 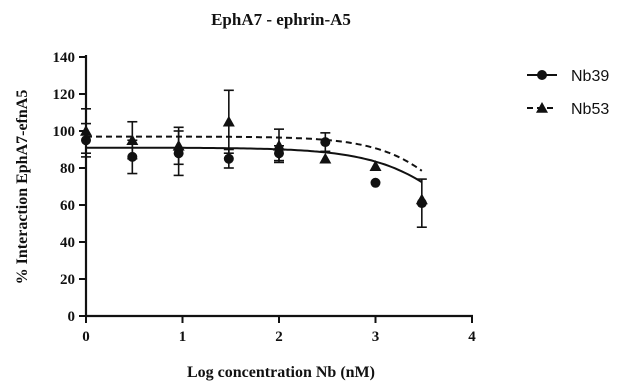 What do you see at coordinates (281, 372) in the screenshot?
I see `x-axis-label: Log concentration Nb (nM)` at bounding box center [281, 372].